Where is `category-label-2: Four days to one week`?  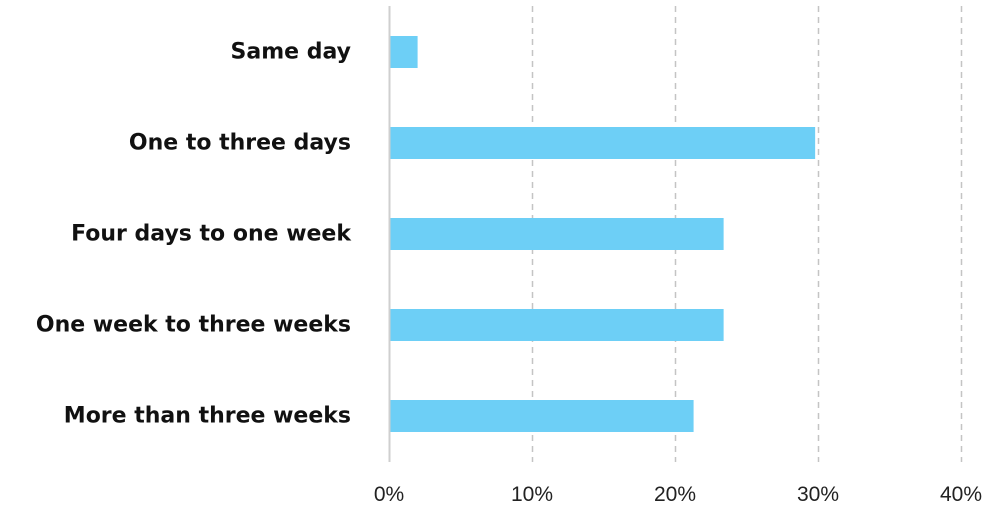
category-label-2: Four days to one week is located at coordinates (211, 234).